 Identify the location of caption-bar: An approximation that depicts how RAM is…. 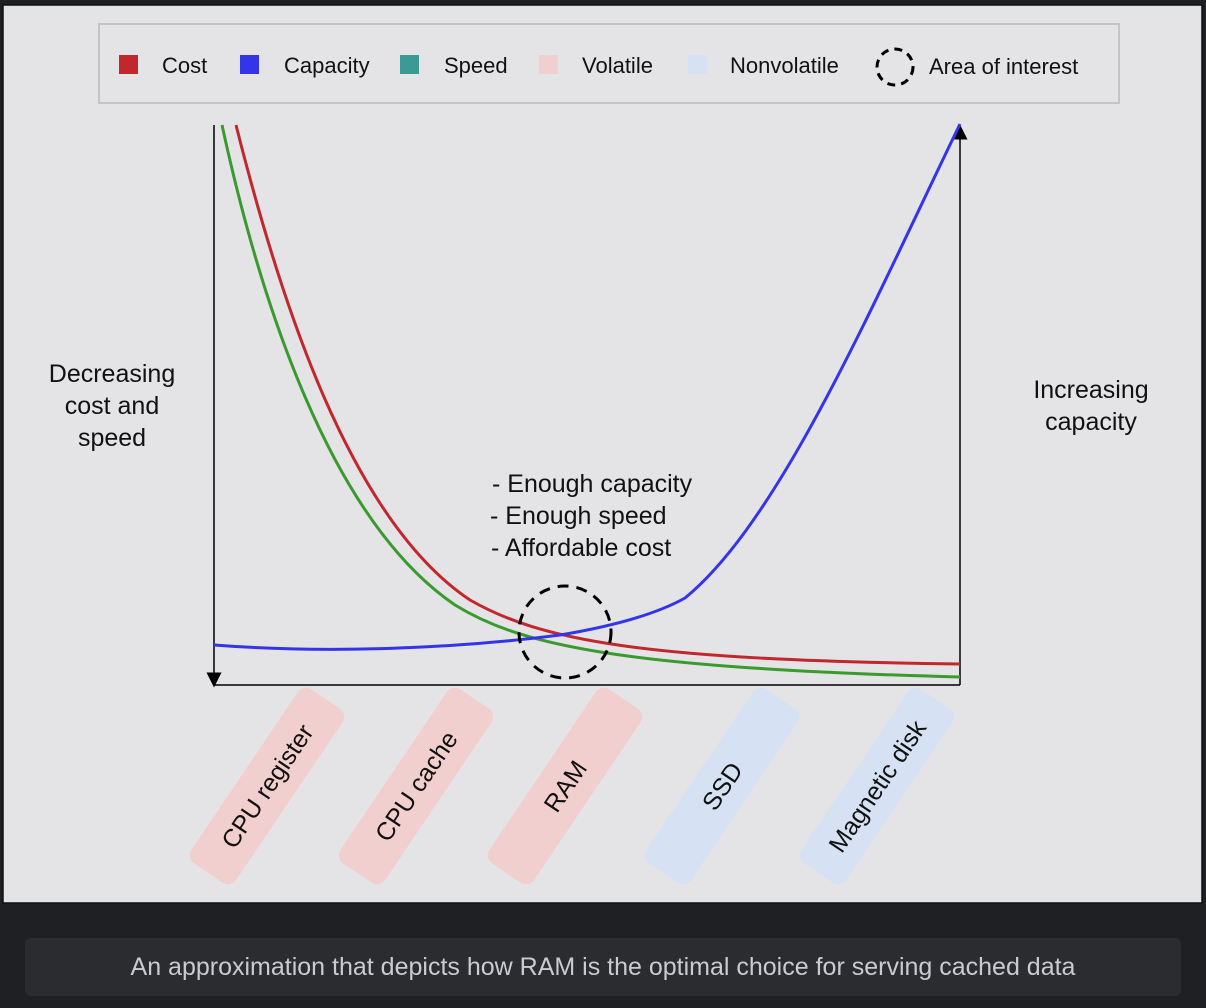
(603, 958).